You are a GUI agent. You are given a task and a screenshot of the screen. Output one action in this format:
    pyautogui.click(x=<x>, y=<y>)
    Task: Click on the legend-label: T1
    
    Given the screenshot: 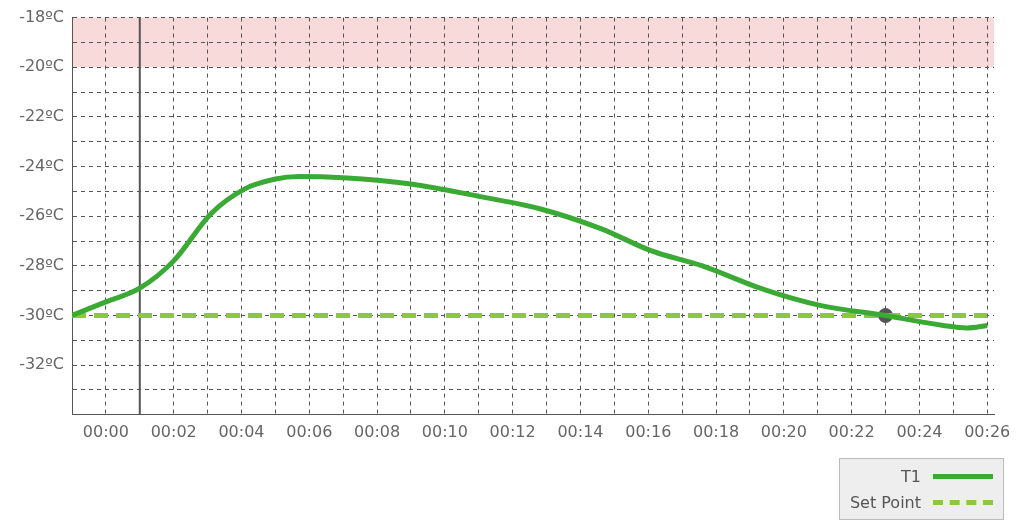 What is the action you would take?
    pyautogui.click(x=911, y=476)
    